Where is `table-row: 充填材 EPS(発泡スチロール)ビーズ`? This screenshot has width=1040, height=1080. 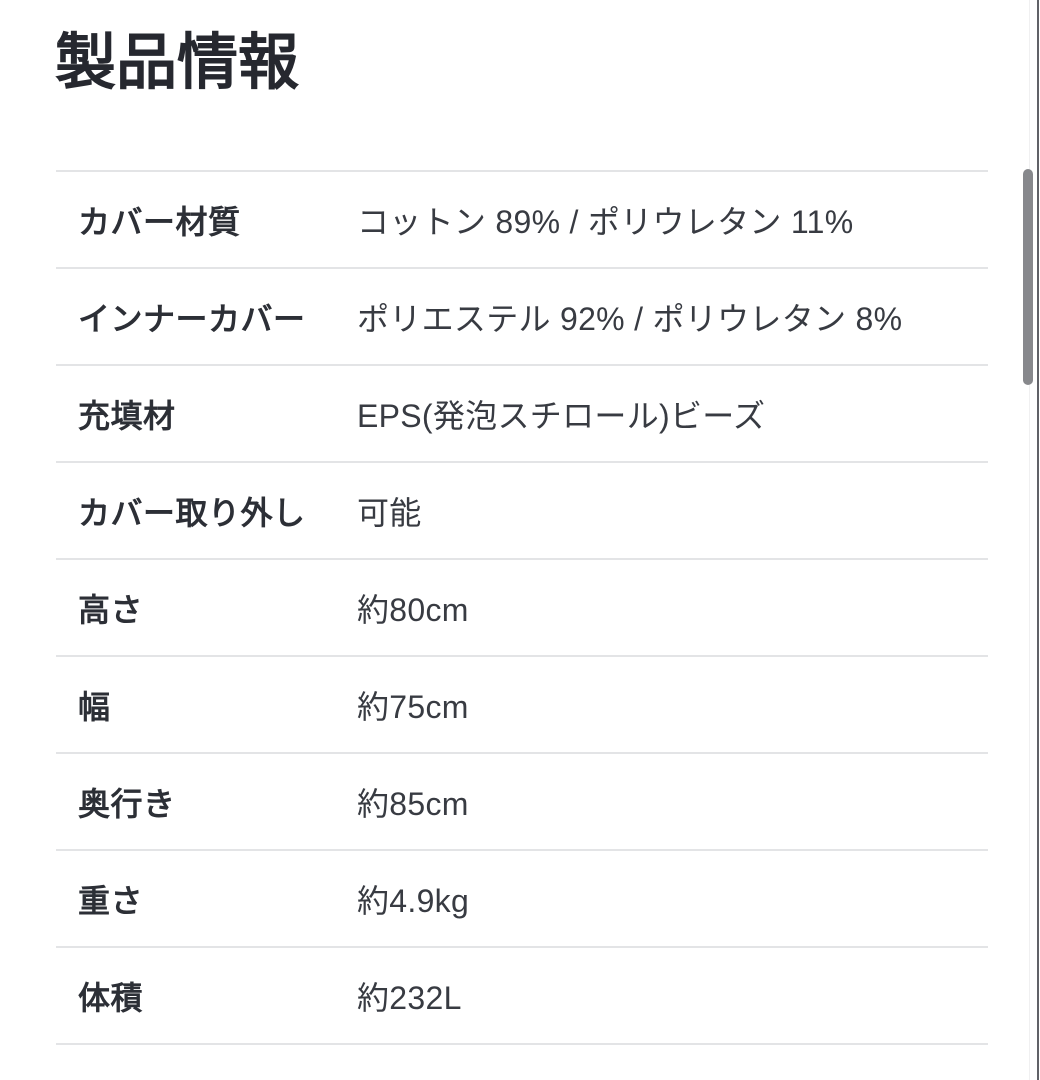 table-row: 充填材 EPS(発泡スチロール)ビーズ is located at coordinates (522, 412).